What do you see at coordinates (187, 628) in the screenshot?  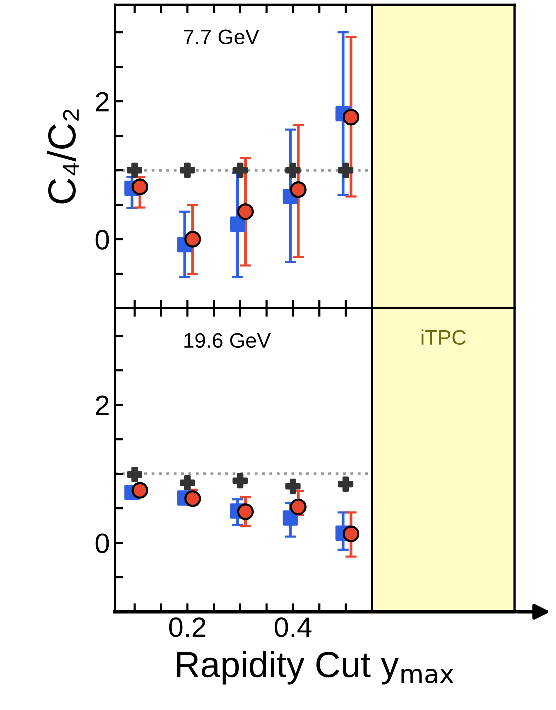 I see `x-tick-label: 0.2` at bounding box center [187, 628].